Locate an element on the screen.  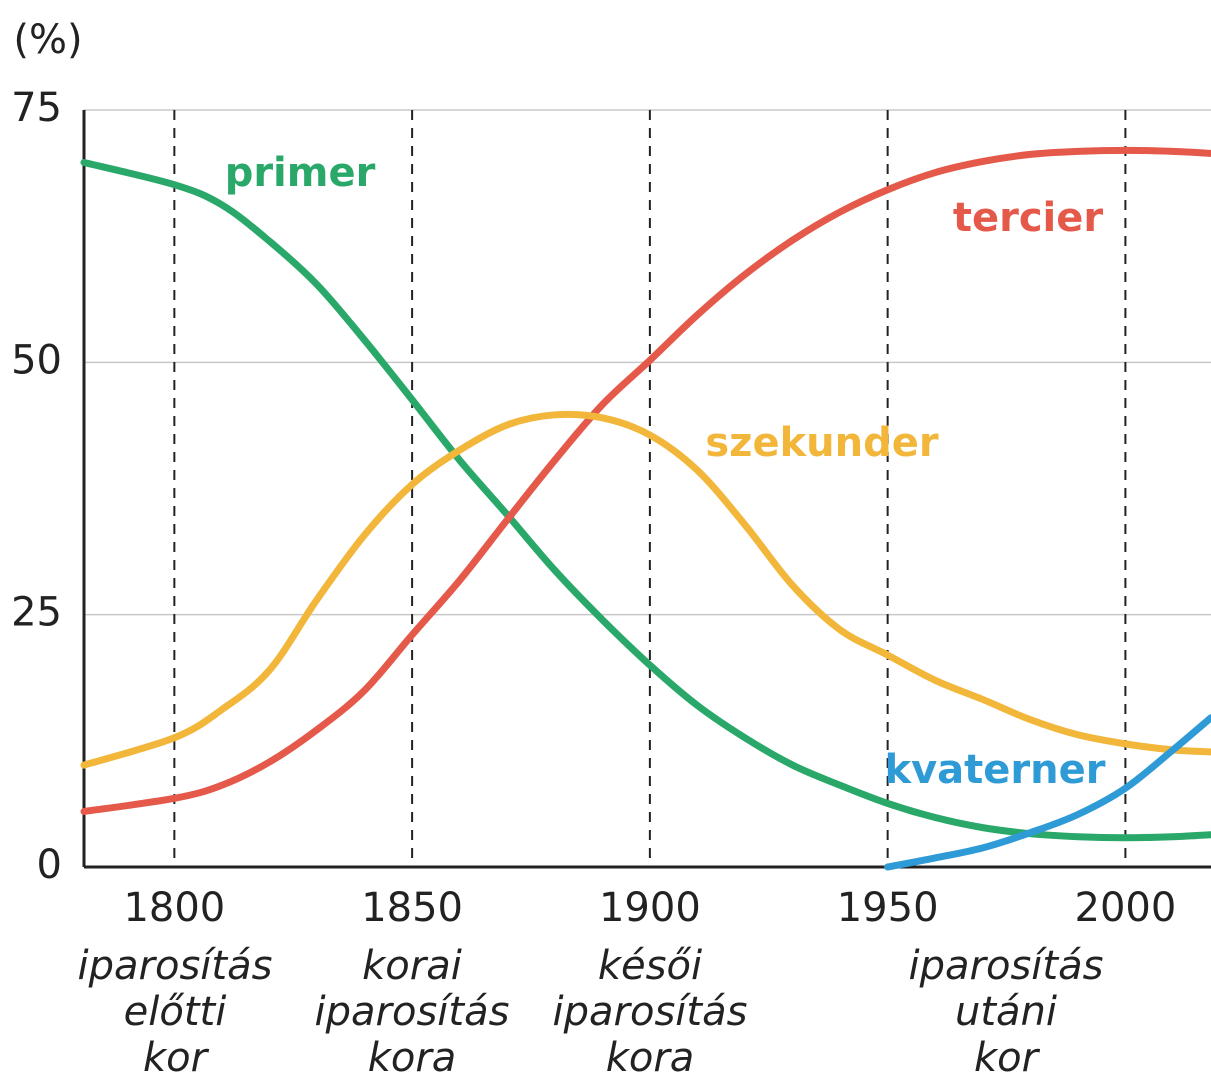
y-tick-label: 75 is located at coordinates (36, 108).